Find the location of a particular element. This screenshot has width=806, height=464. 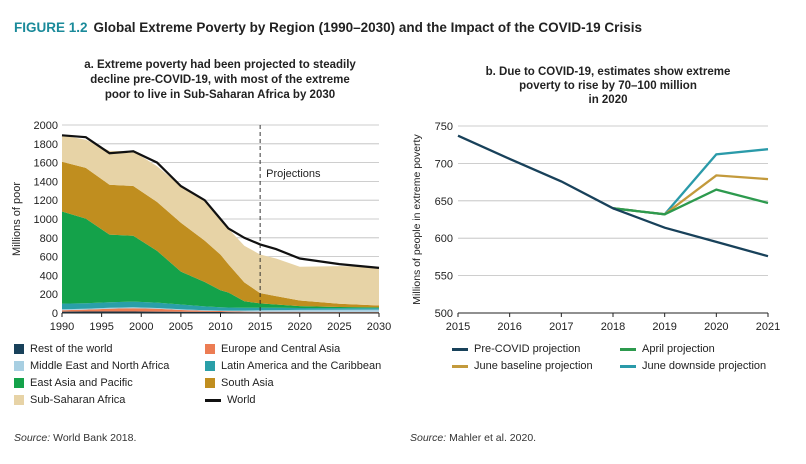

x-tick-label-a: 1995 is located at coordinates (101, 327).